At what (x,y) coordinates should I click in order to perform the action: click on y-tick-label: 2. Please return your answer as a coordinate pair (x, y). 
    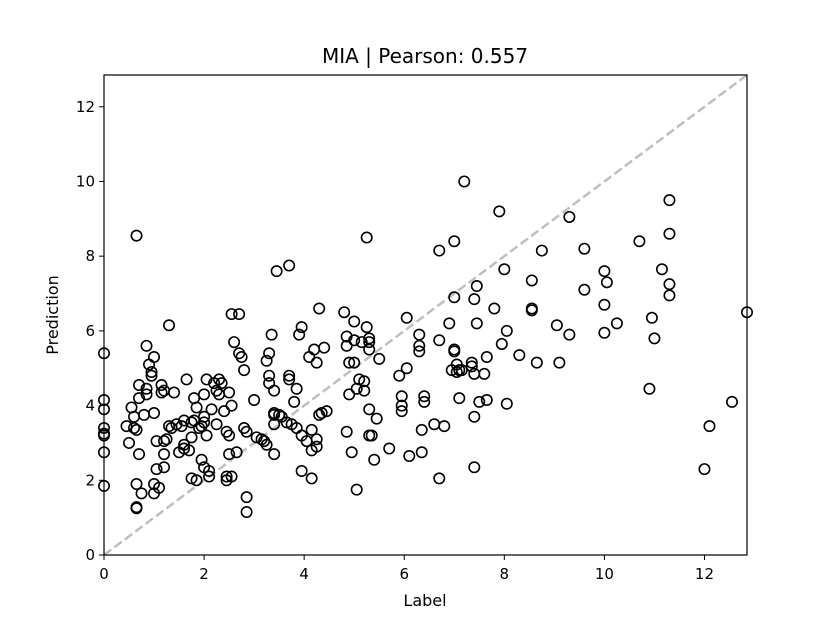
    Looking at the image, I should click on (90, 480).